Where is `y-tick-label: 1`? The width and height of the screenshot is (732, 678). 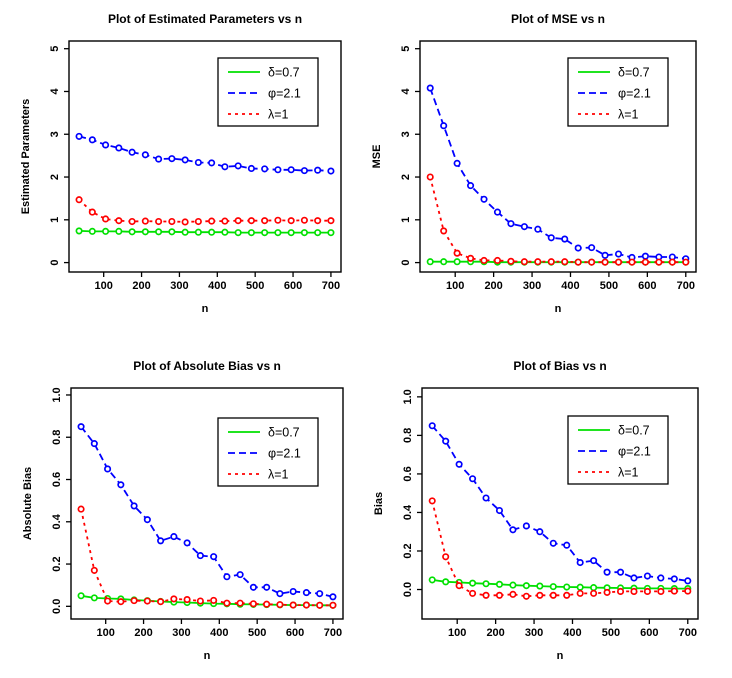
y-tick-label: 1 is located at coordinates (55, 220).